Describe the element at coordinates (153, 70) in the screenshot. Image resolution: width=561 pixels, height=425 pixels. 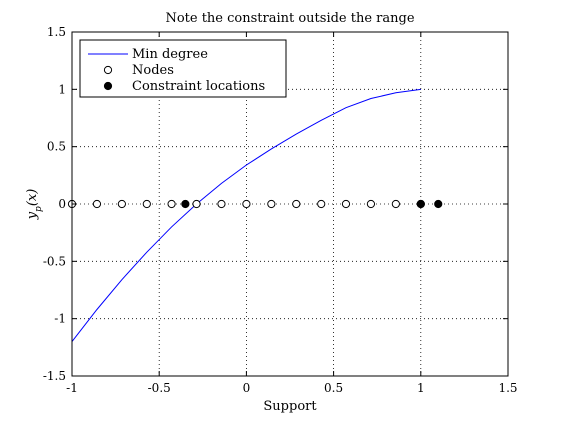
I see `legend-label: Nodes` at that location.